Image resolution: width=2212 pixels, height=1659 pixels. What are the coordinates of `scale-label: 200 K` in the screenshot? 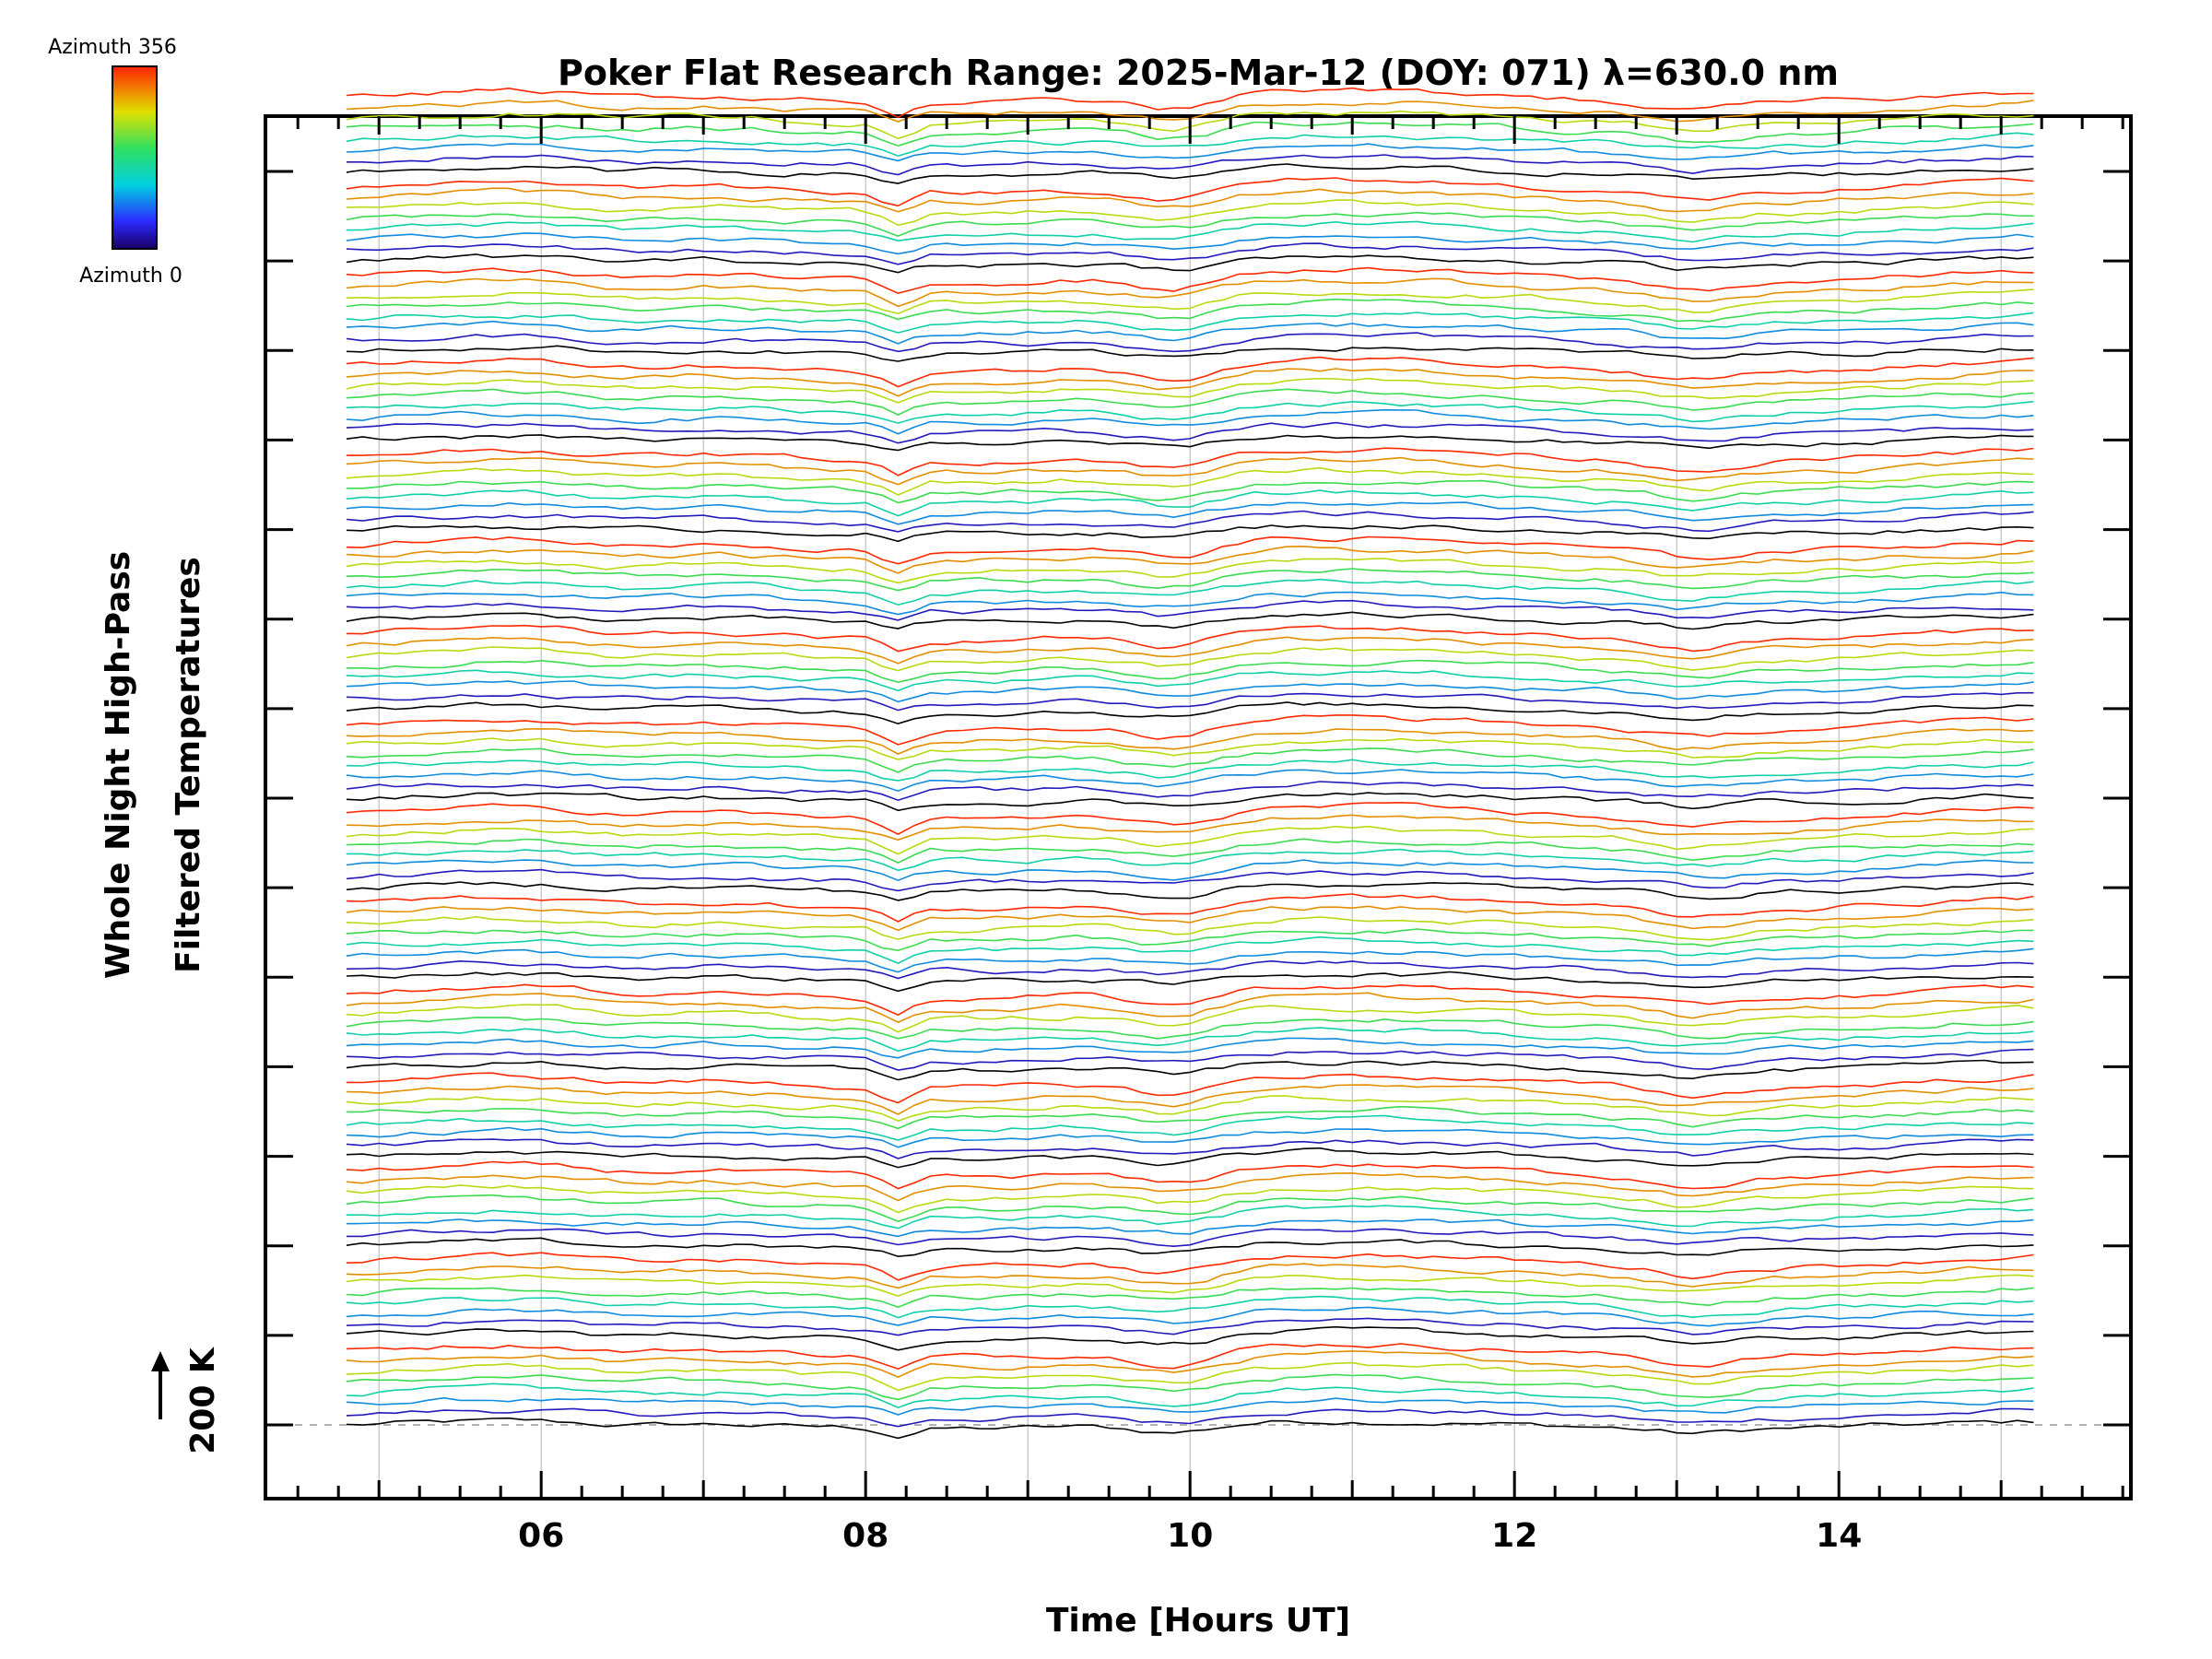 It's located at (203, 1400).